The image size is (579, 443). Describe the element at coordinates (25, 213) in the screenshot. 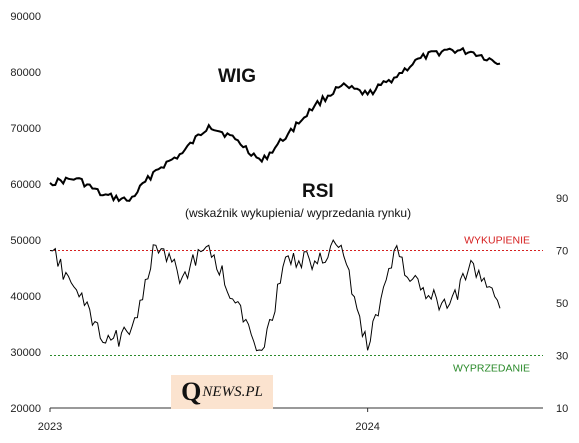

I see `left-axis-ticks: 20000 30000 40000 50000 60000 70000 80000 90000` at that location.